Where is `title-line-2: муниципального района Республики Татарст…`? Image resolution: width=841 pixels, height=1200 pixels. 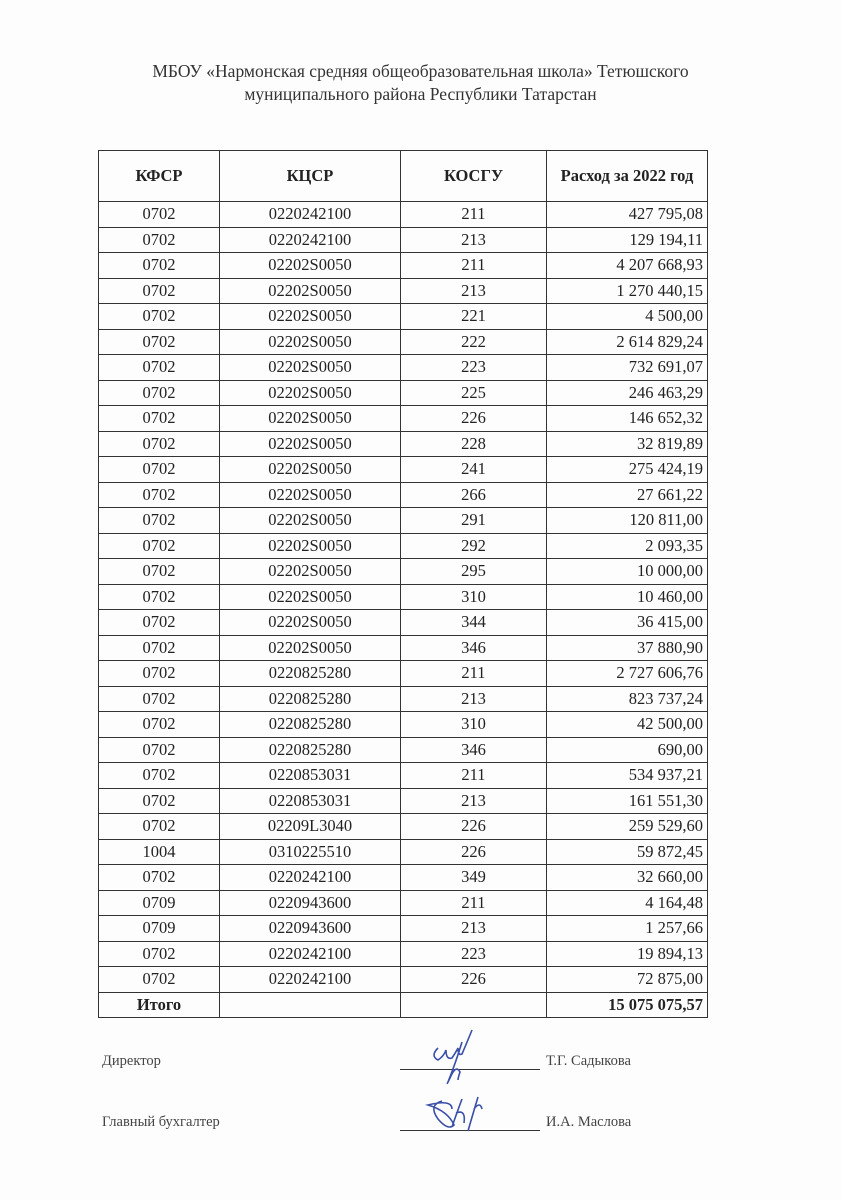
title-line-2: муниципального района Республики Татарст… is located at coordinates (420, 94).